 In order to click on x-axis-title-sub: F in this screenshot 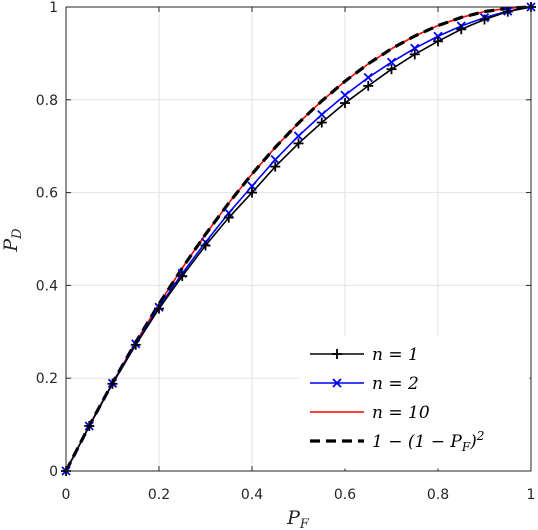, I will do `click(304, 523)`.